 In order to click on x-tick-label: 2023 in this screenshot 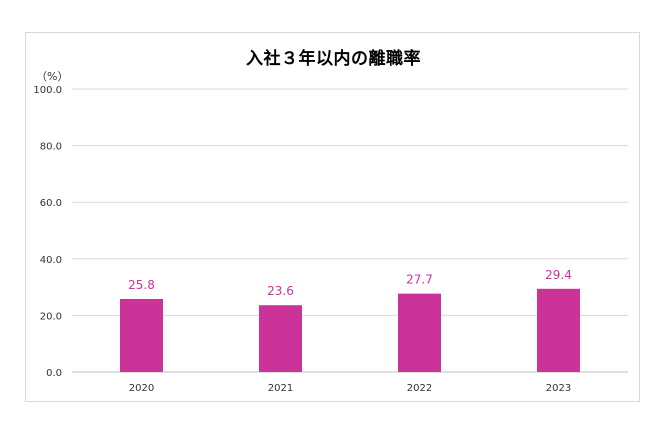, I will do `click(558, 388)`.